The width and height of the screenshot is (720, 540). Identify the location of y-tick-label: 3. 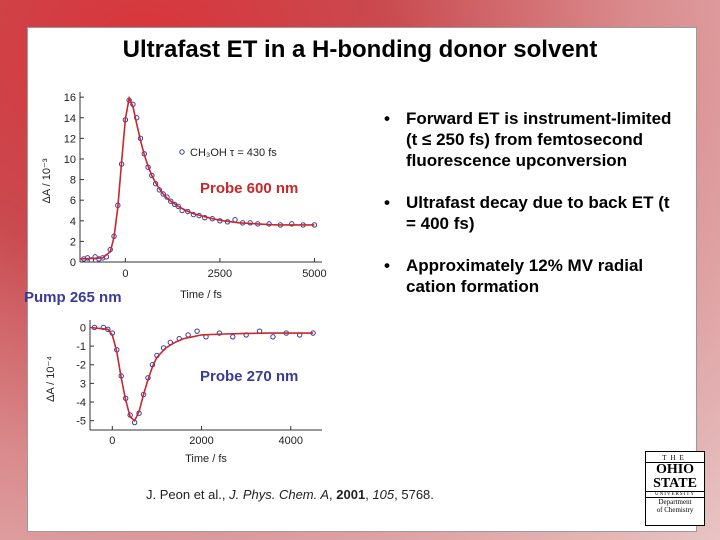
(83, 384).